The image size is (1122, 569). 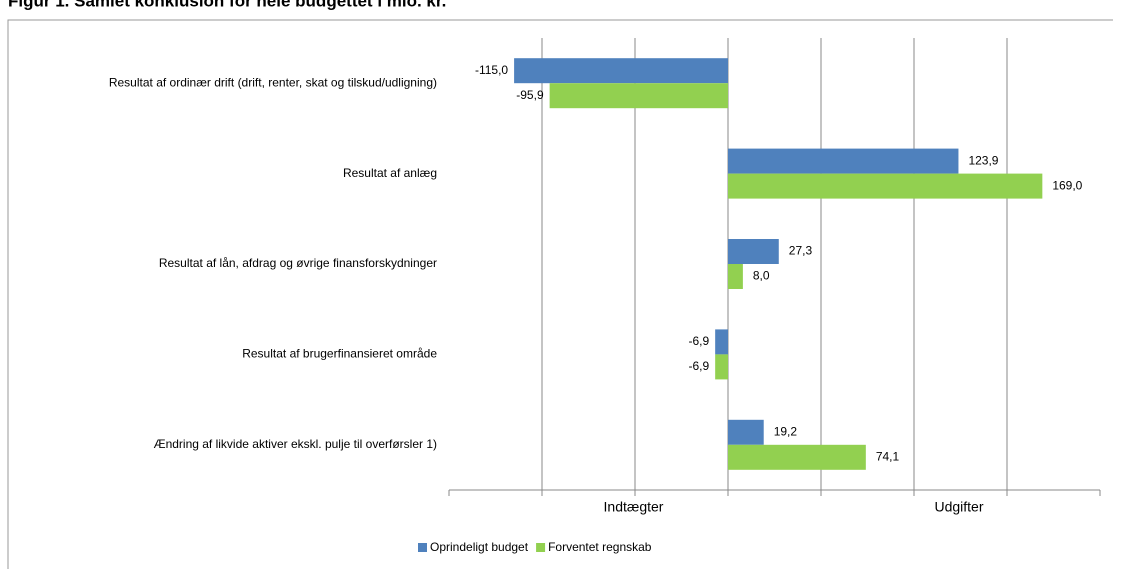 What do you see at coordinates (1067, 185) in the screenshot?
I see `data-label: 169,0` at bounding box center [1067, 185].